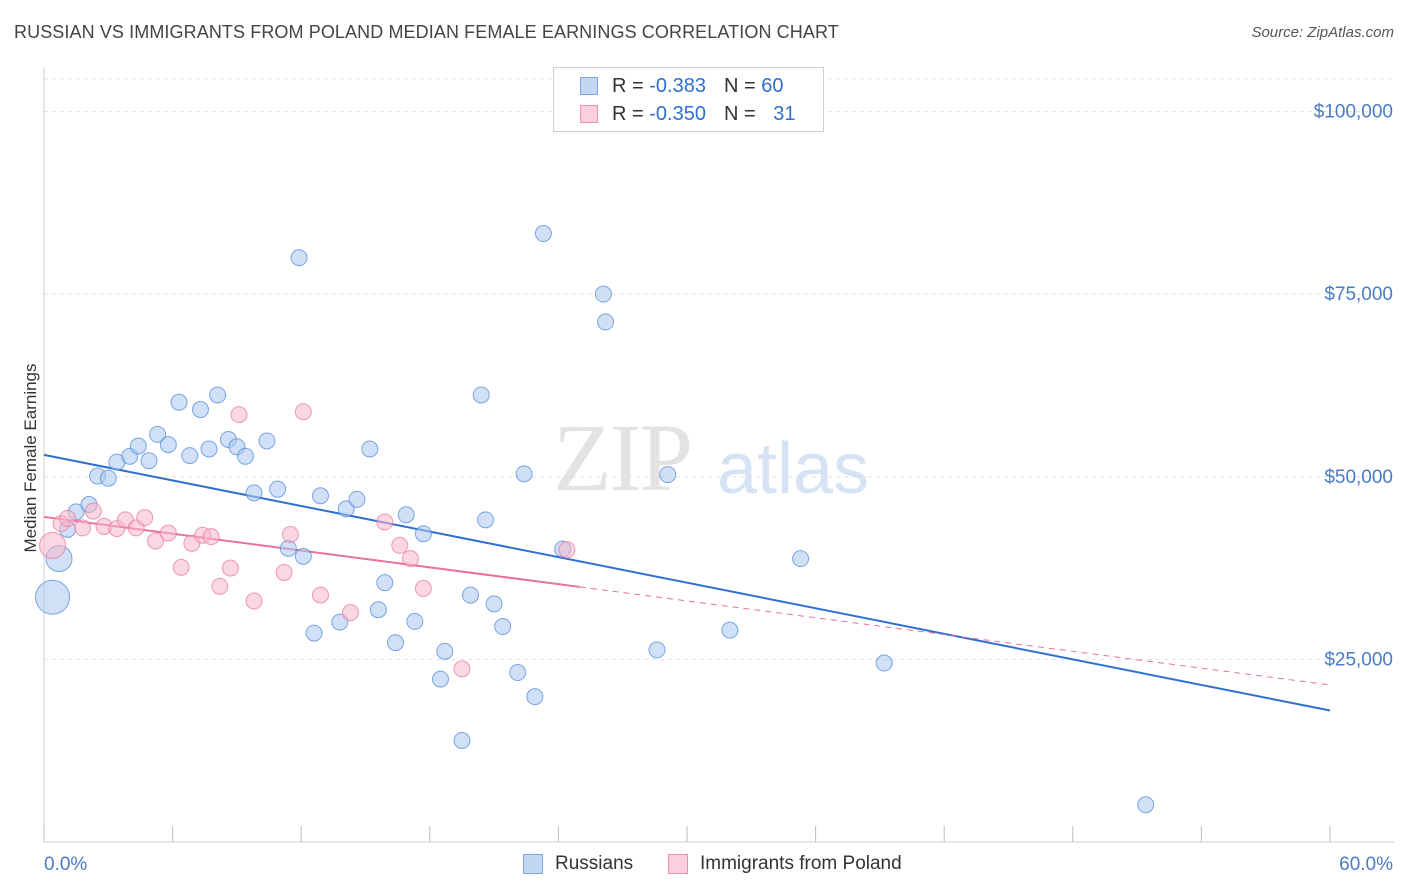  What do you see at coordinates (1358, 294) in the screenshot?
I see `y-tick-label: $75,000` at bounding box center [1358, 294].